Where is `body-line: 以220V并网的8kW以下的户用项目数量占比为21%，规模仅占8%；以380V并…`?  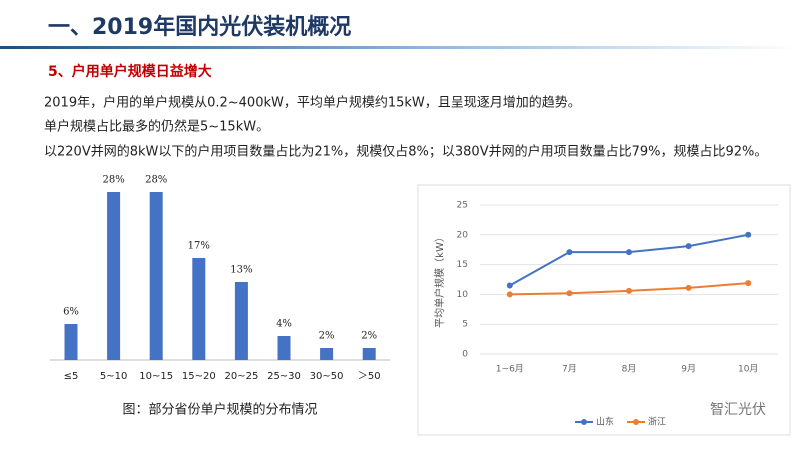 body-line: 以220V并网的8kW以下的户用项目数量占比为21%，规模仅占8%；以380V并… is located at coordinates (405, 152).